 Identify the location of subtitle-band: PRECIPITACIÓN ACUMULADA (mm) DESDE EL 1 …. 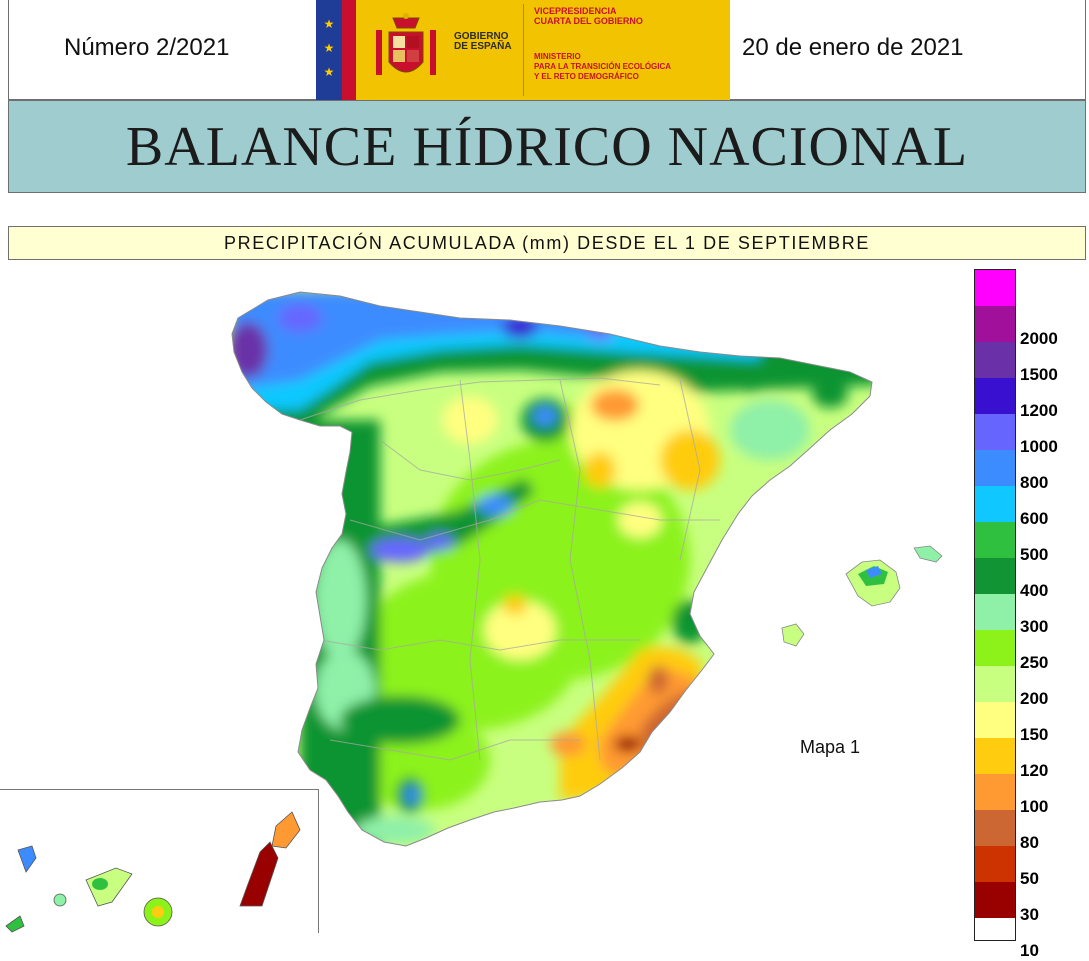
(547, 243).